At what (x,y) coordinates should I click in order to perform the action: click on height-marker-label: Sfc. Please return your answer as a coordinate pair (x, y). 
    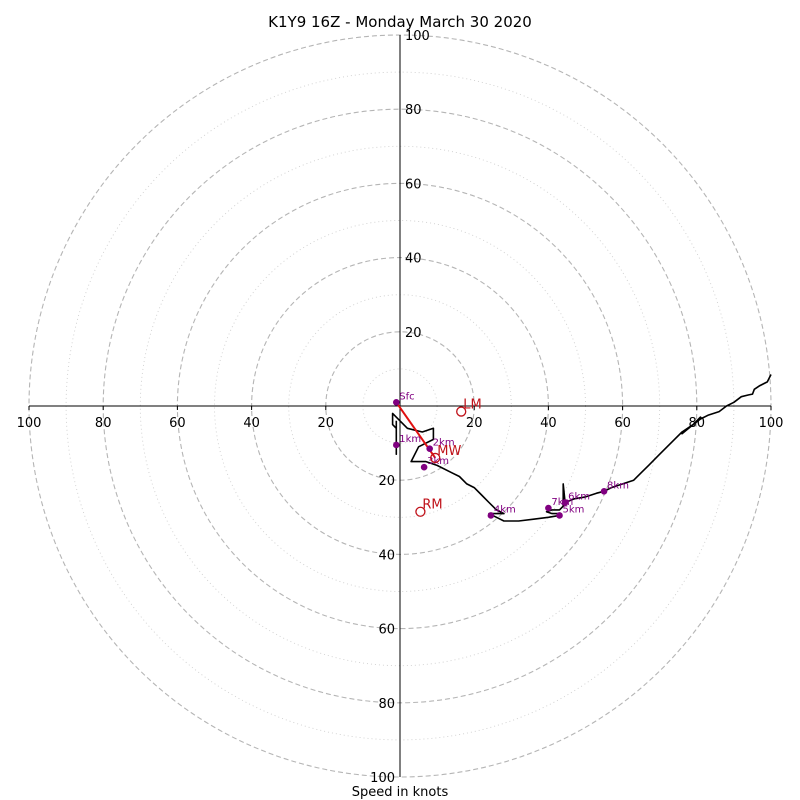
    Looking at the image, I should click on (406, 396).